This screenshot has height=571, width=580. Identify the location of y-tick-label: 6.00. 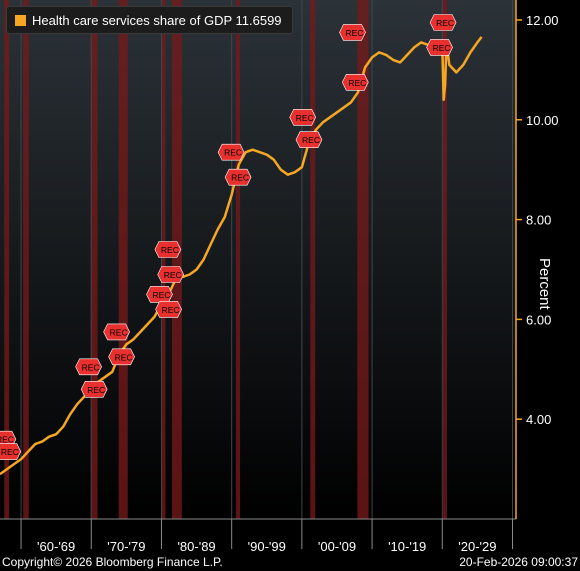
(538, 319).